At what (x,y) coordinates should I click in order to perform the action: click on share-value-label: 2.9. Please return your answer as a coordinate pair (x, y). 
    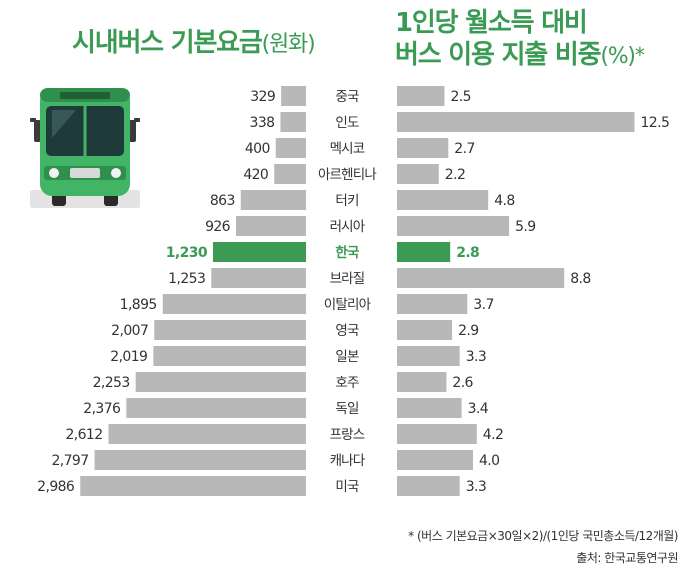
    Looking at the image, I should click on (468, 331).